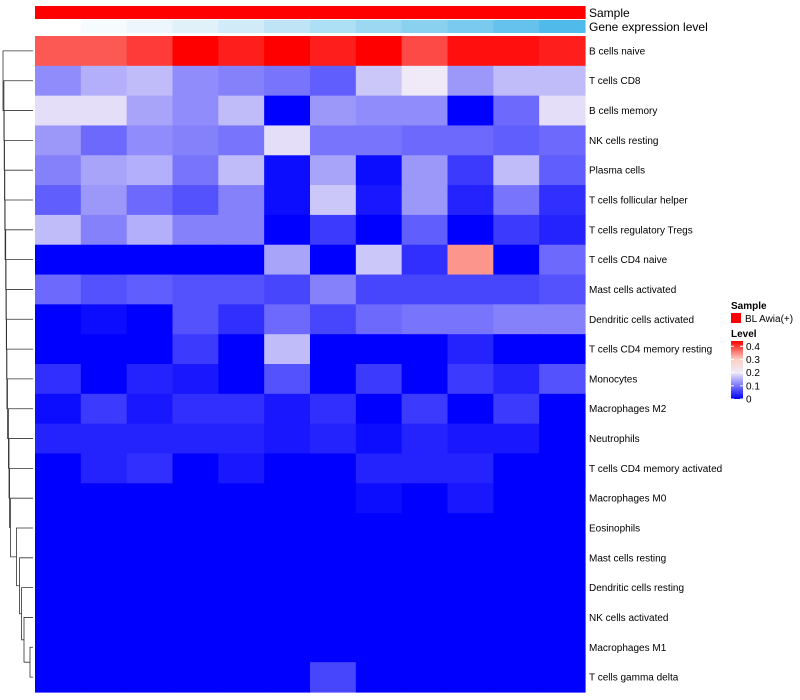  Describe the element at coordinates (609, 13) in the screenshot. I see `annotation-label: Sample` at that location.